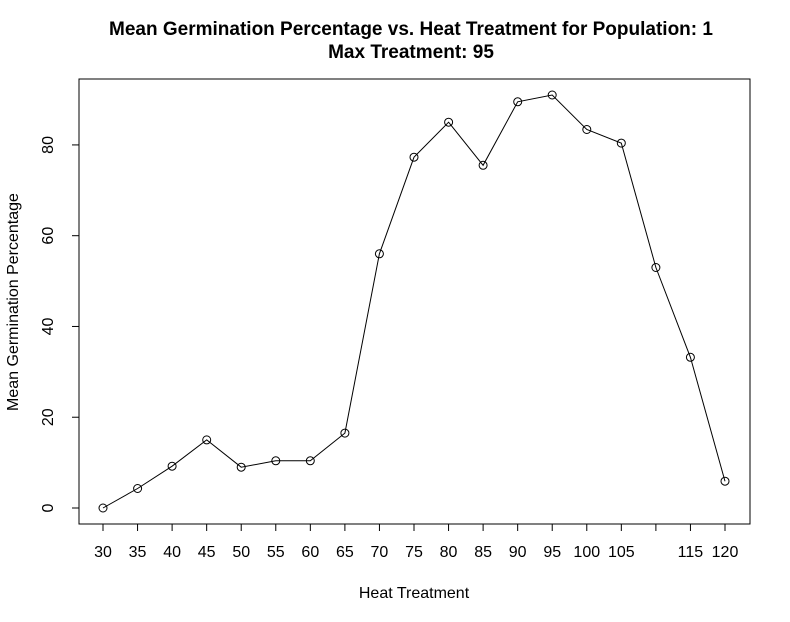 Image resolution: width=790 pixels, height=622 pixels. Describe the element at coordinates (411, 52) in the screenshot. I see `chart-subtitle: Max Treatment: 95` at that location.